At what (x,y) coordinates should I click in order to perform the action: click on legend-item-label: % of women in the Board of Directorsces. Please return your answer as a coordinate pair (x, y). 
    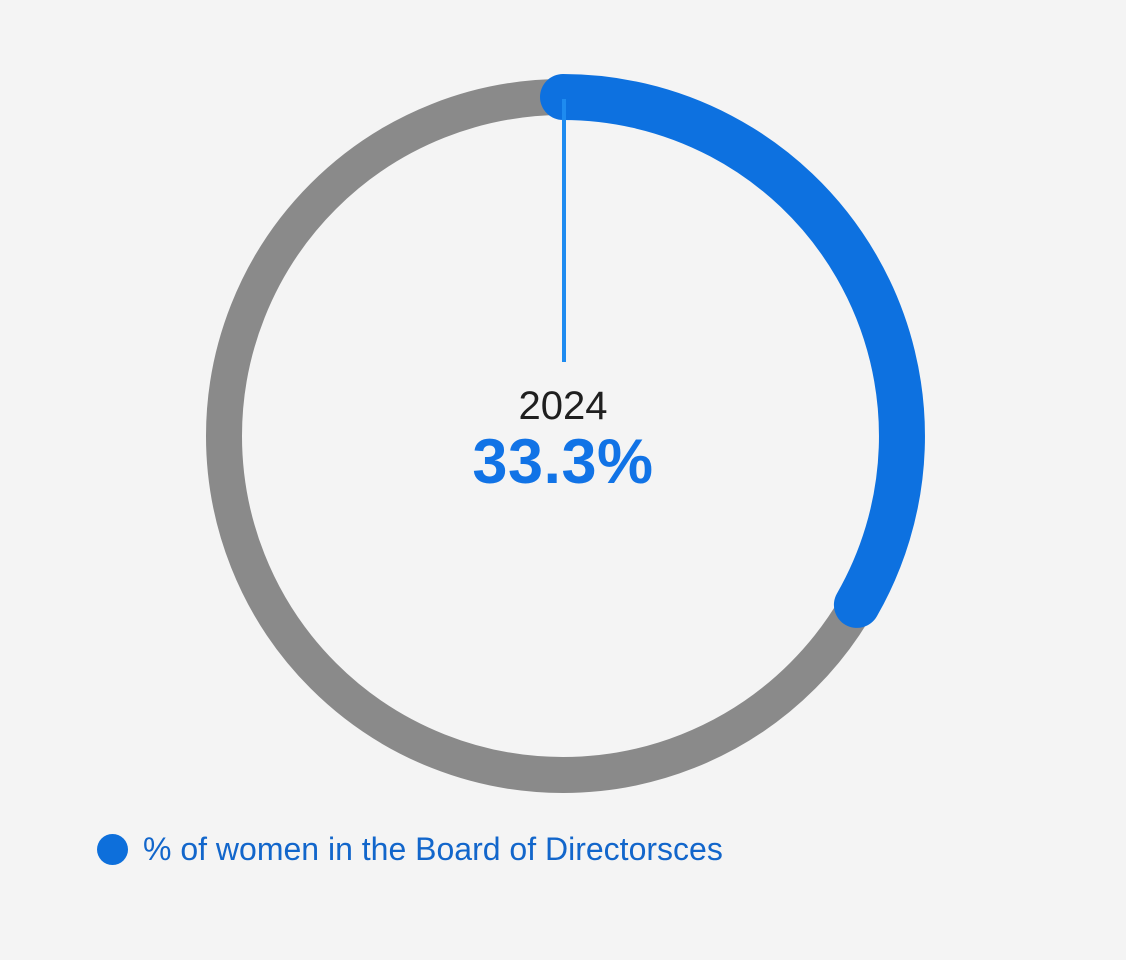
    Looking at the image, I should click on (433, 849).